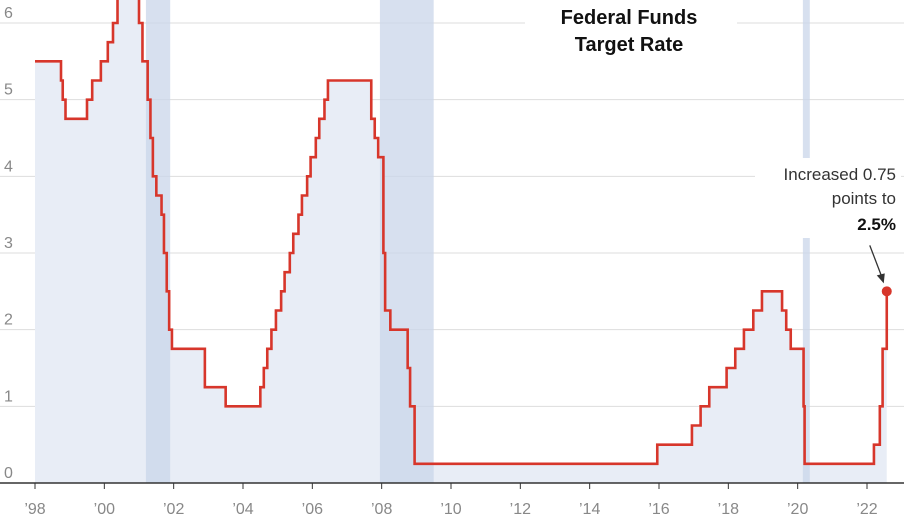 The image size is (904, 520). I want to click on annotation-point-marker, so click(886, 291).